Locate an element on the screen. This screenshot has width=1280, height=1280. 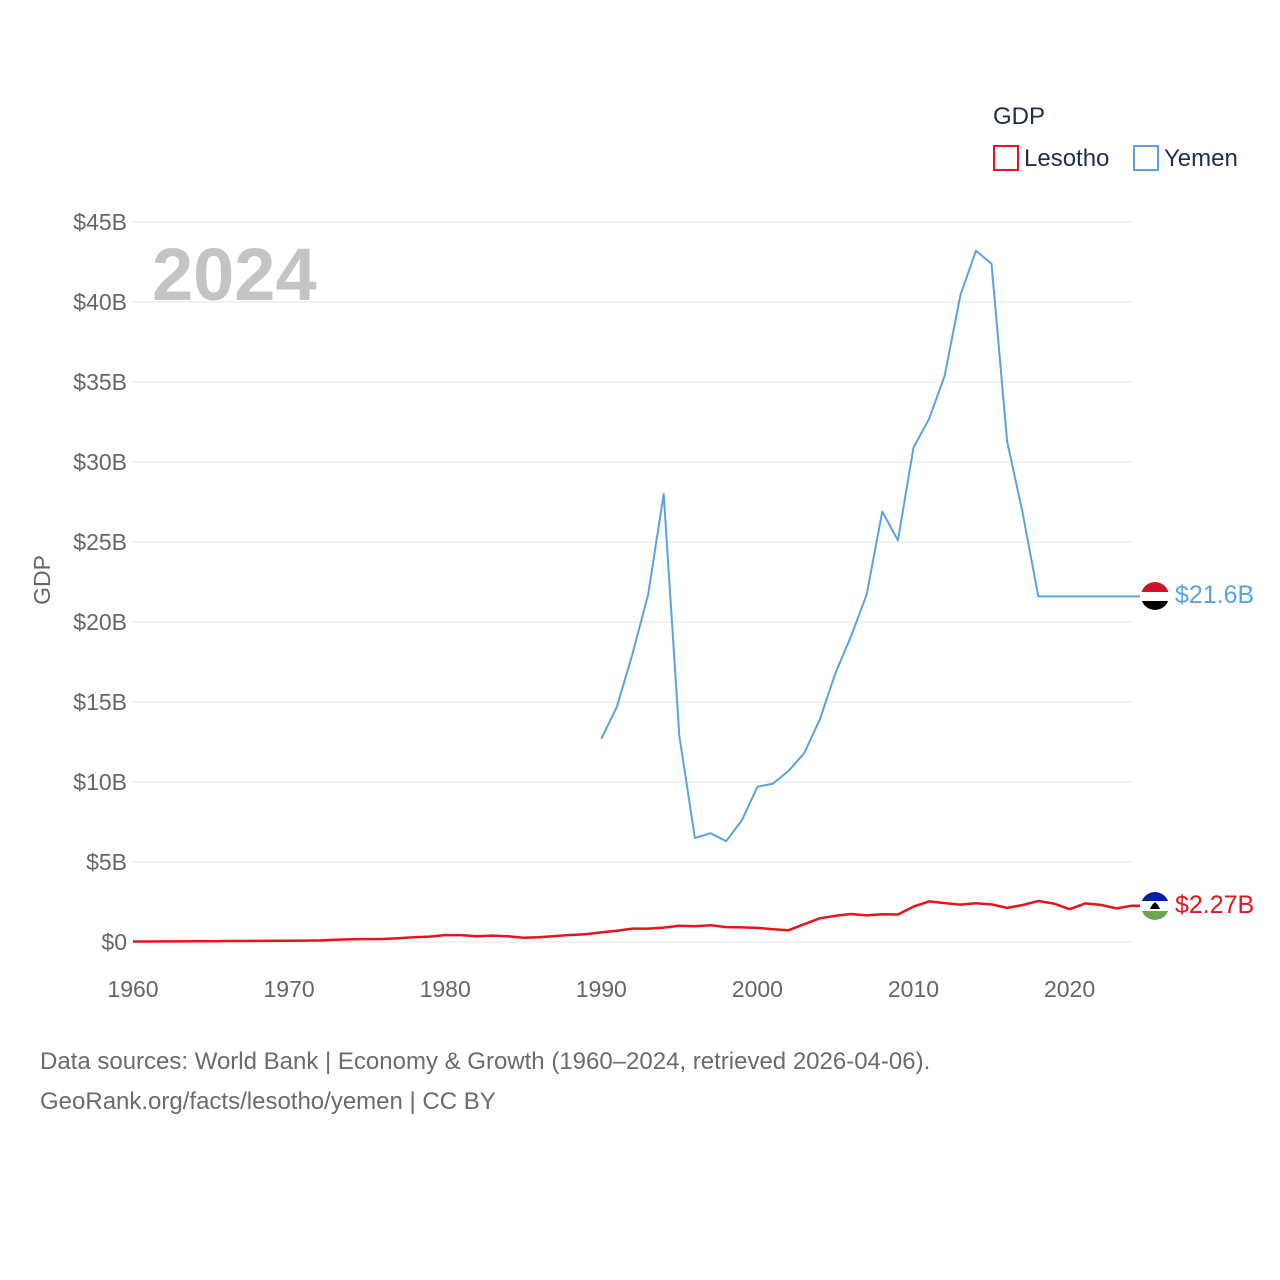
x-tick-label: 2020 is located at coordinates (1069, 989).